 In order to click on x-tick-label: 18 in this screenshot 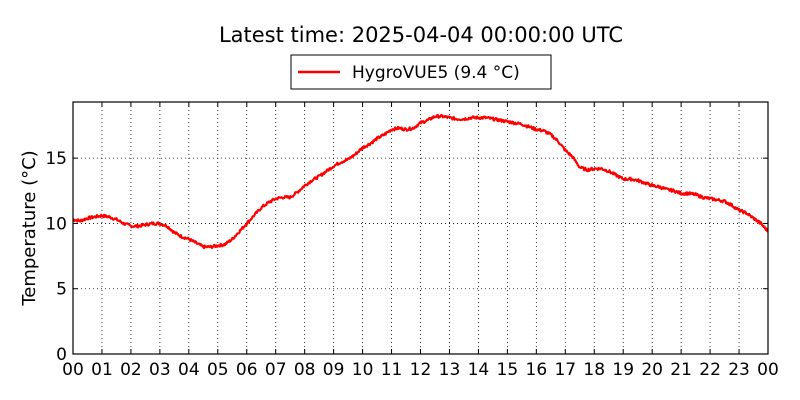, I will do `click(594, 370)`.